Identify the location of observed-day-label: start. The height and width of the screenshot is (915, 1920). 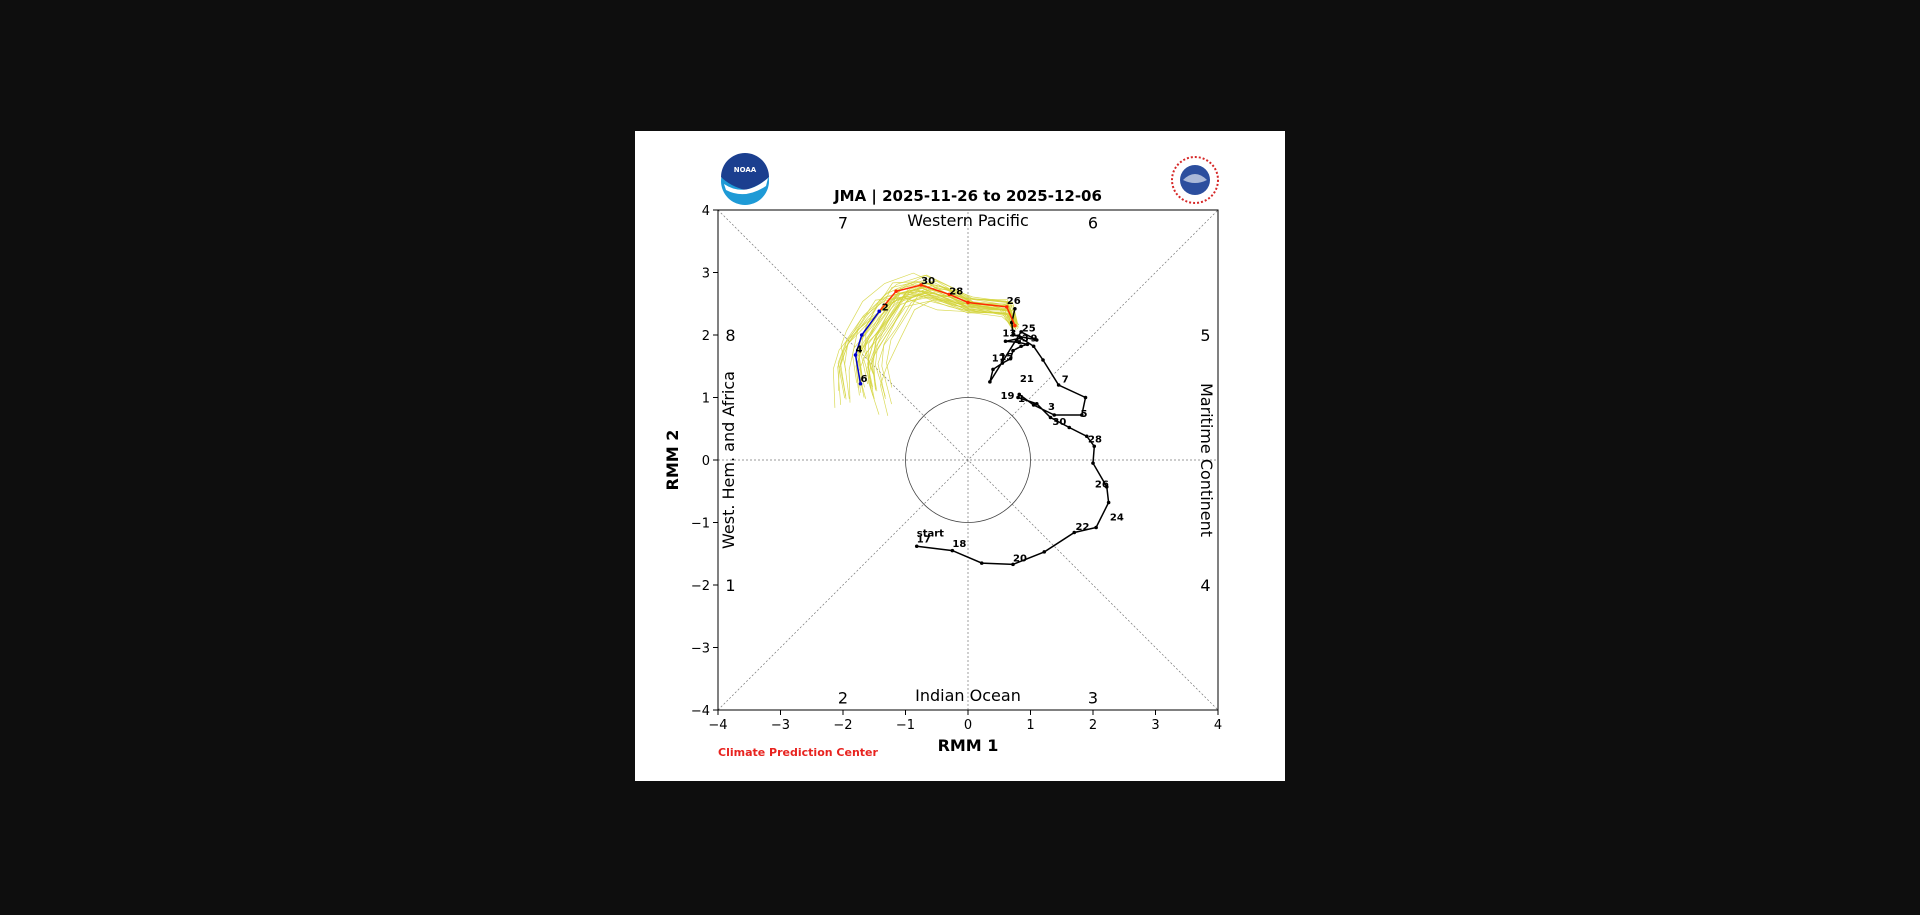
(930, 533).